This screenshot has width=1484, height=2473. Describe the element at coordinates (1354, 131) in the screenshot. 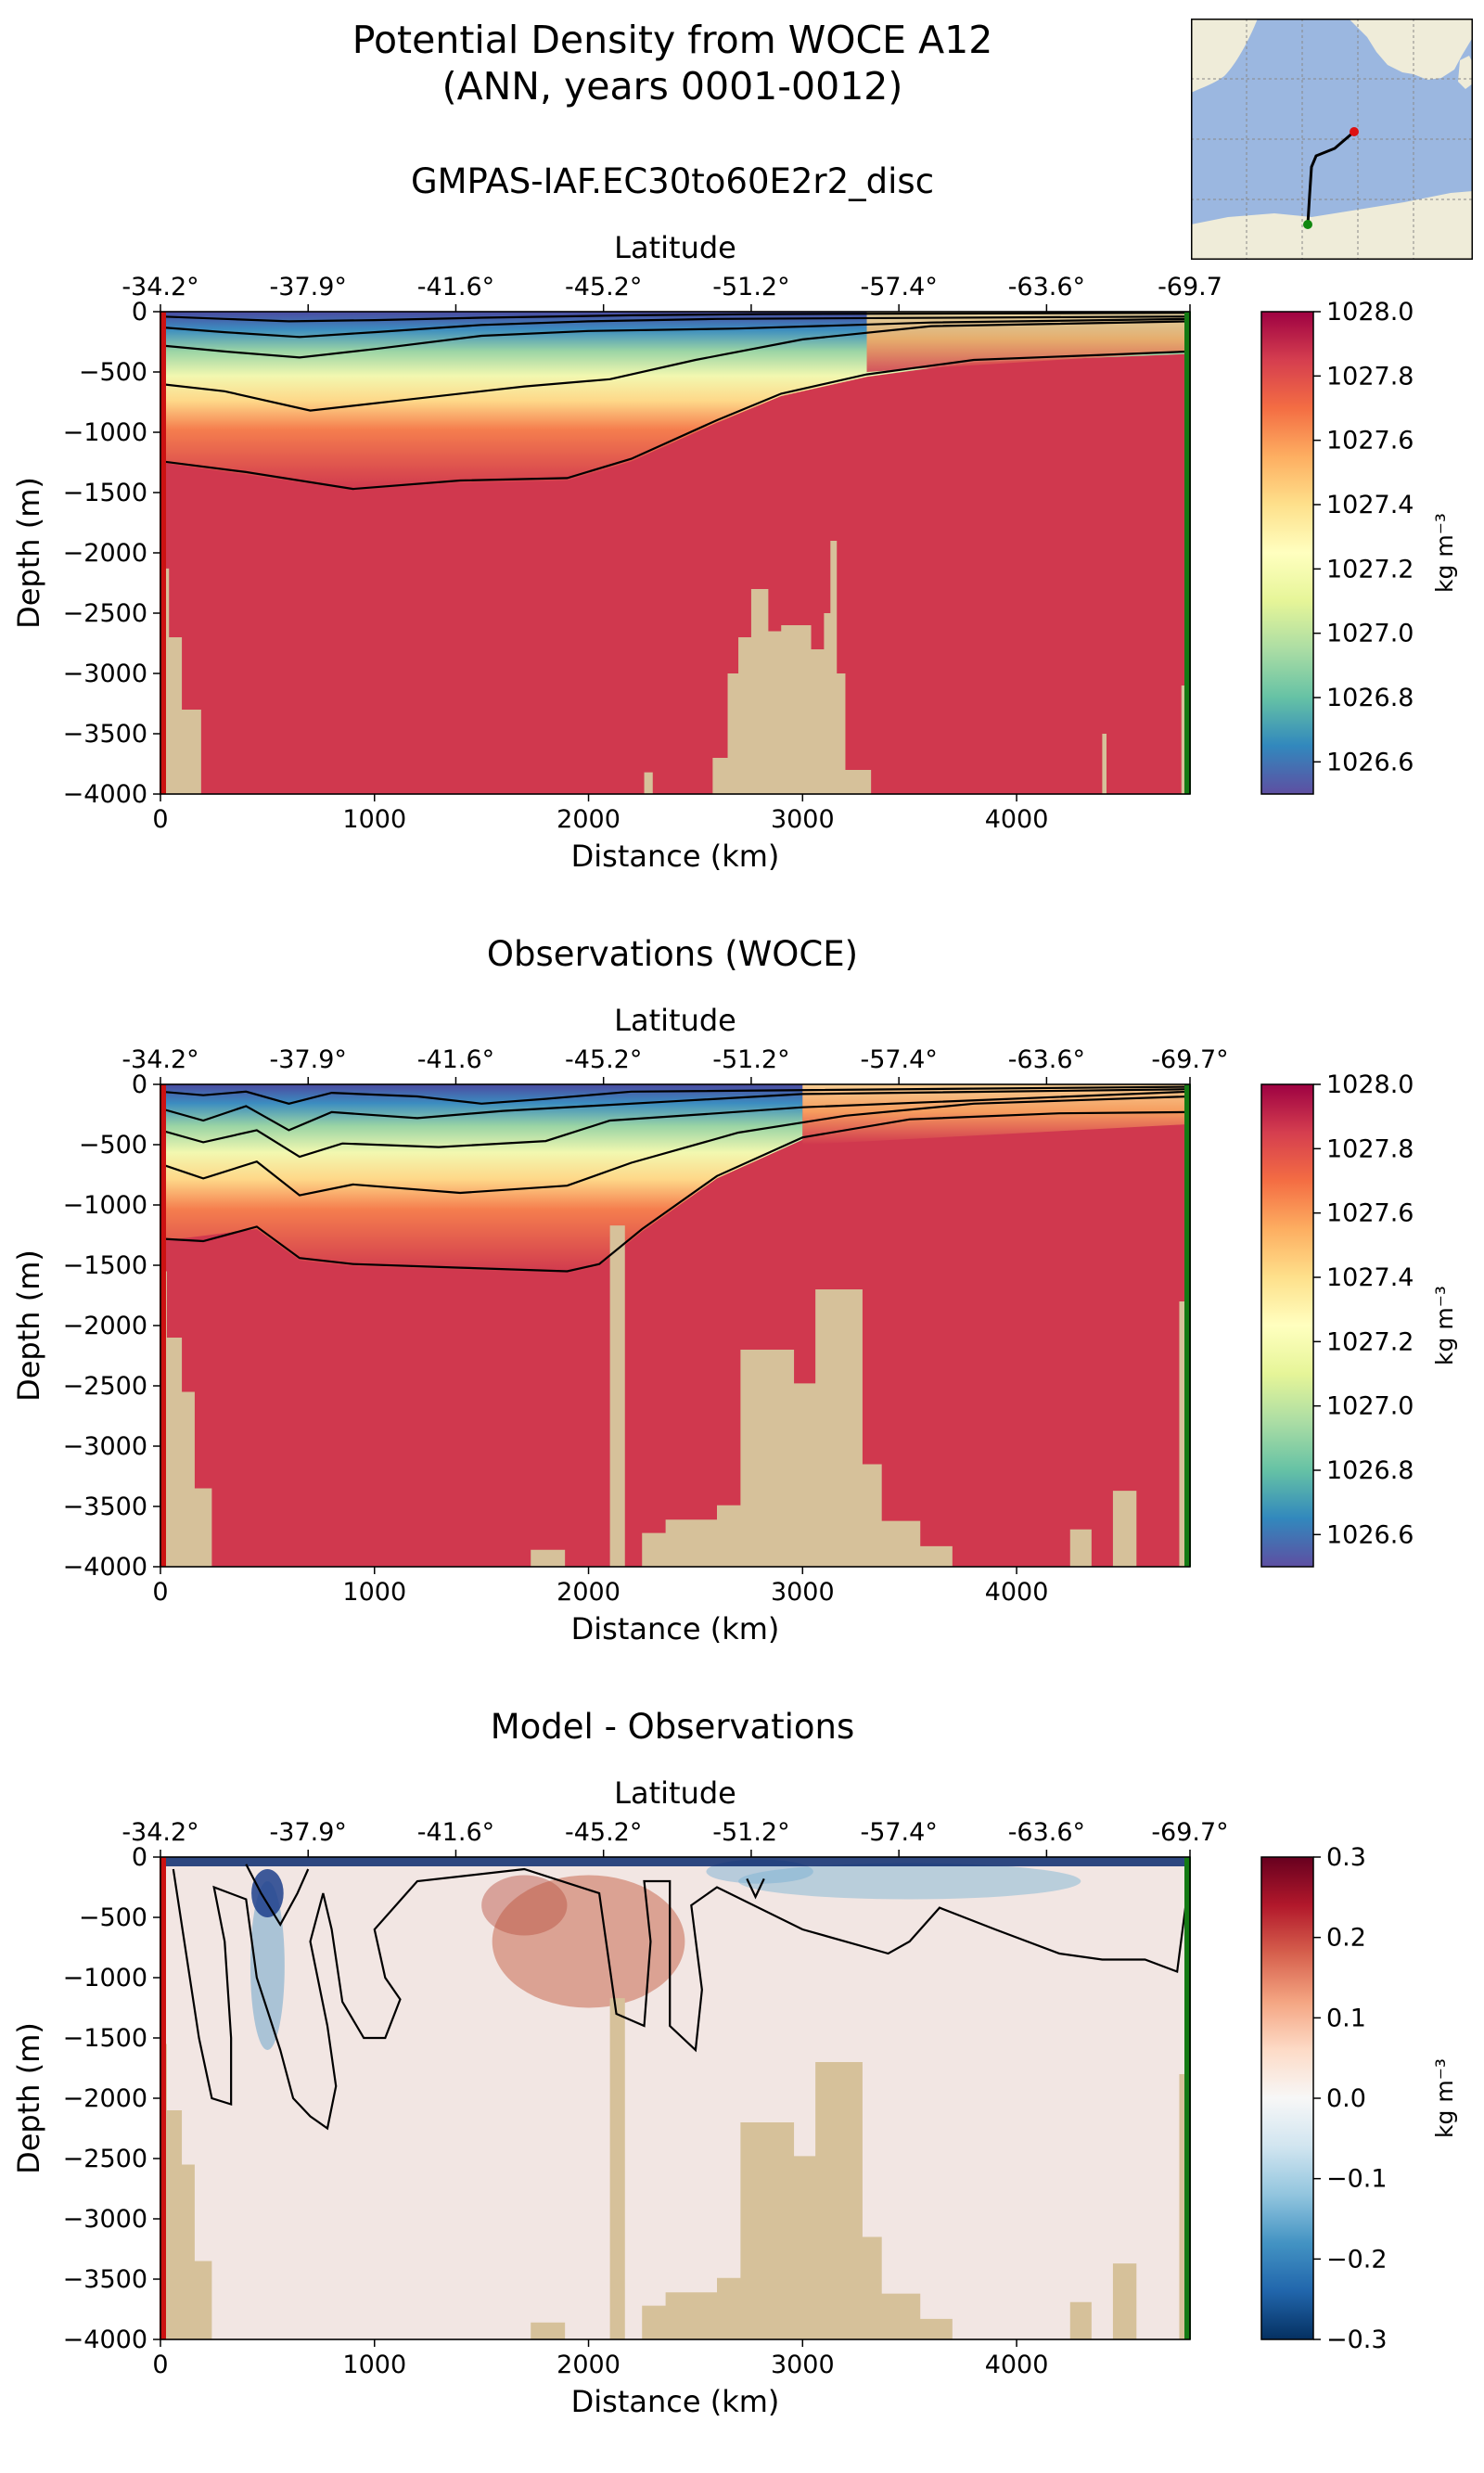

I see `inset-map-start-point` at that location.